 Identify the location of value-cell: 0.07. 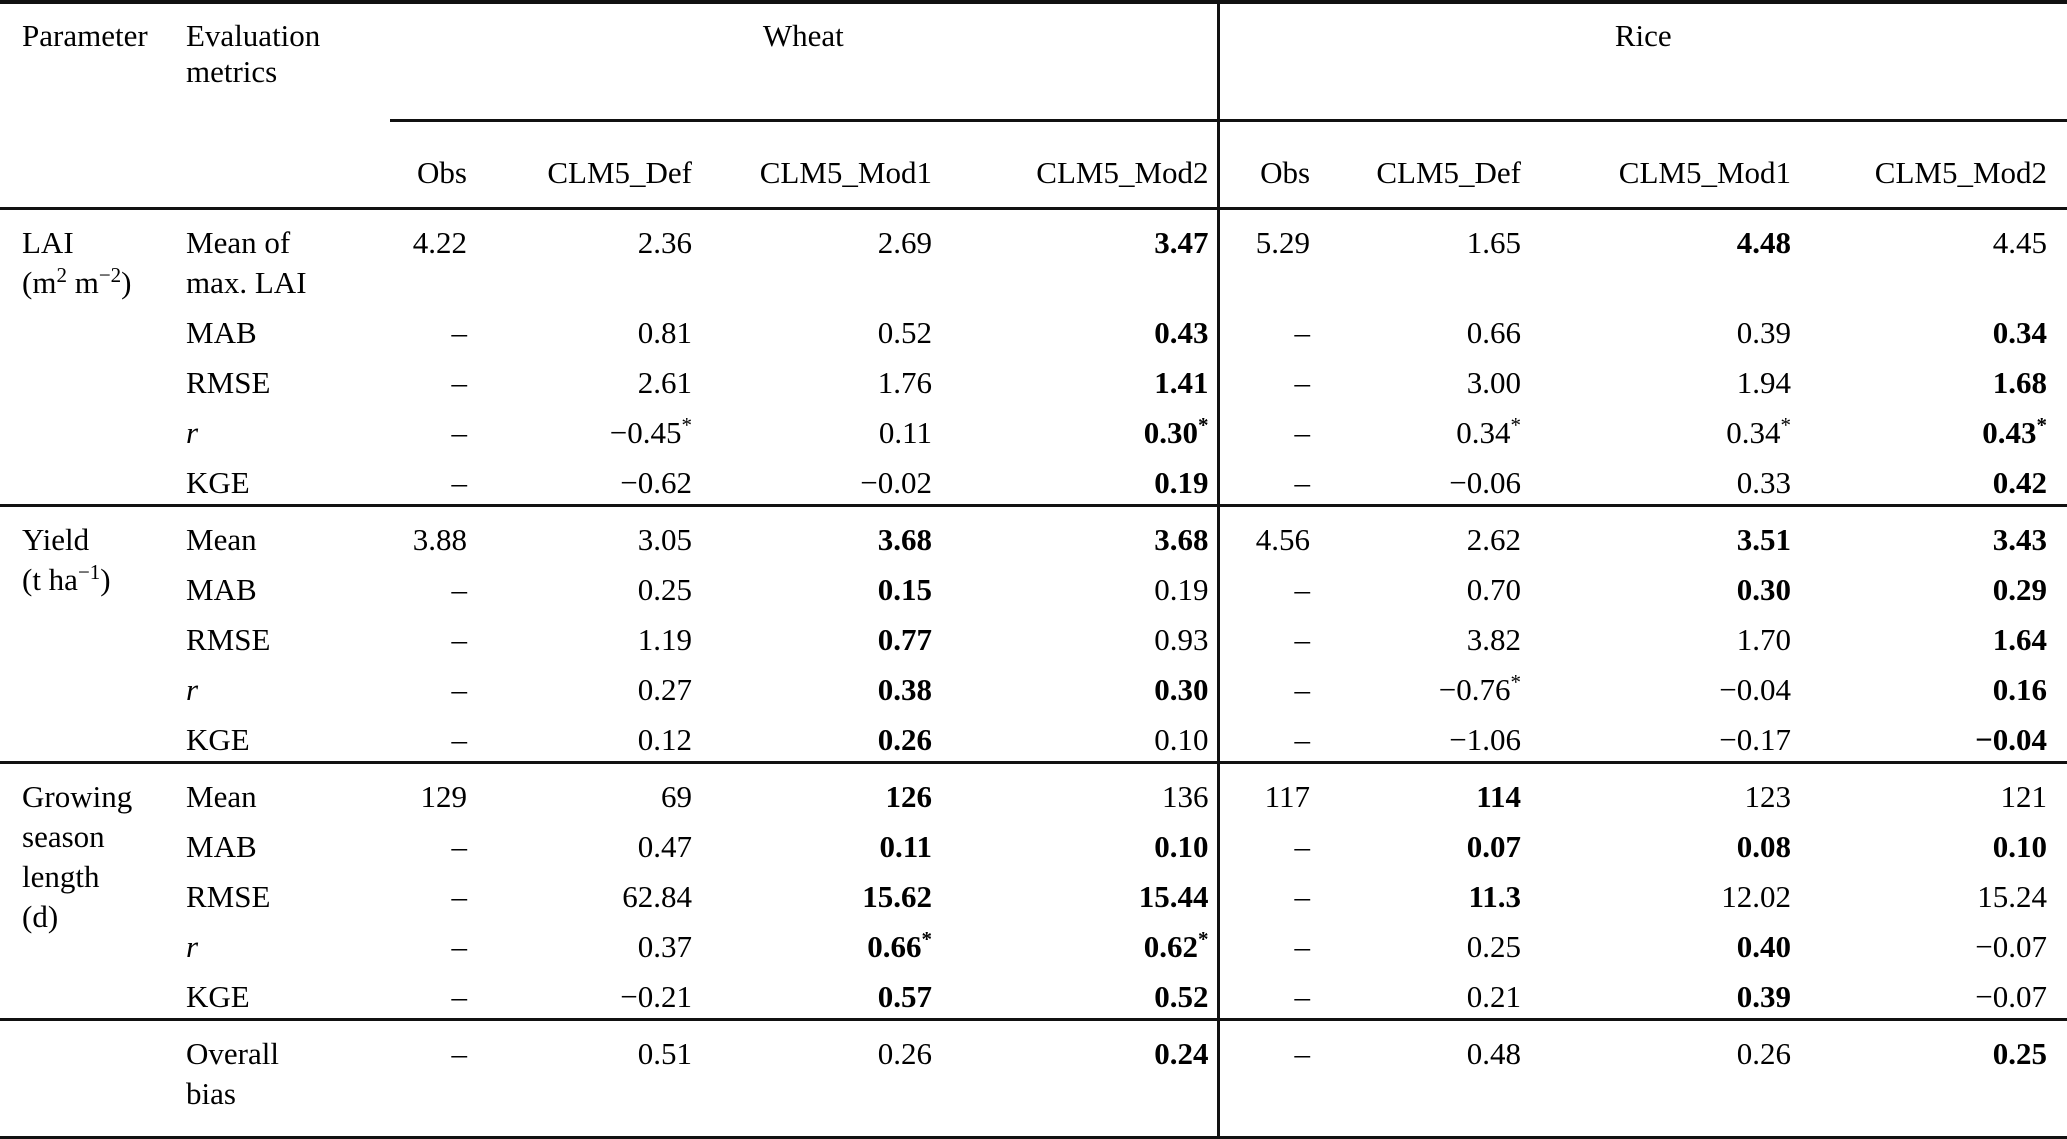
(1494, 846).